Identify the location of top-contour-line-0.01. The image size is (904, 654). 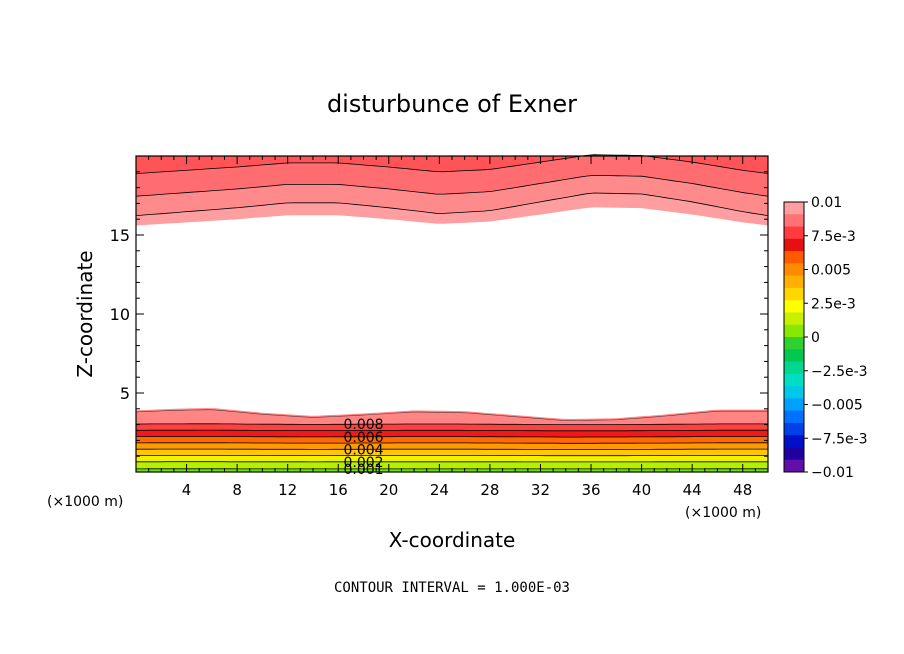
(452, 185).